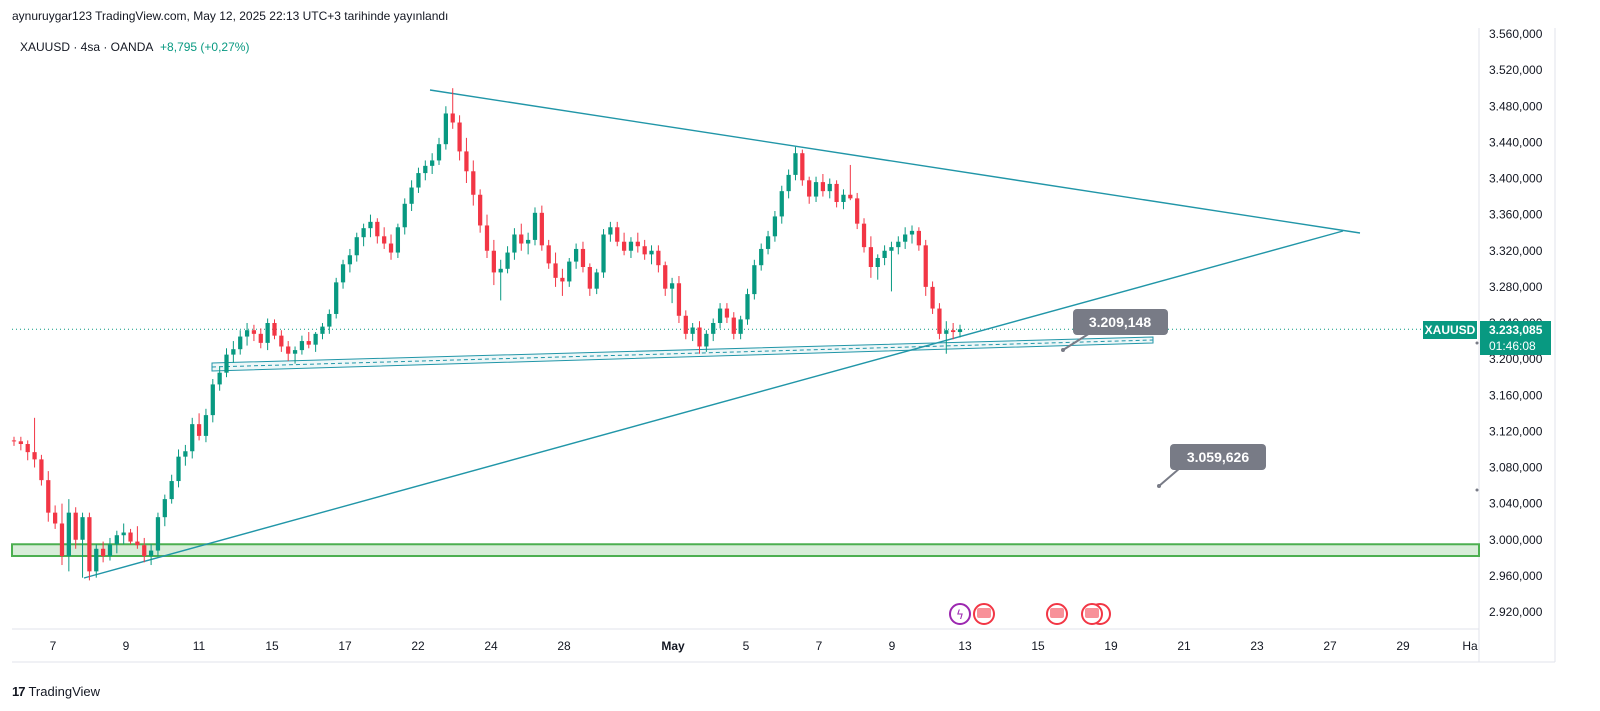  What do you see at coordinates (960, 614) in the screenshot?
I see `lightning-event-icon` at bounding box center [960, 614].